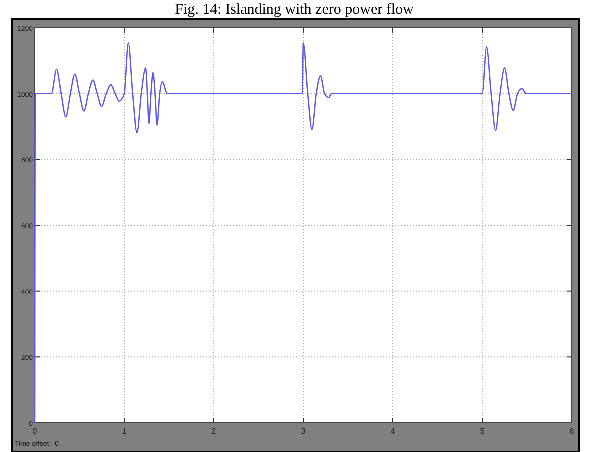  Describe the element at coordinates (303, 431) in the screenshot. I see `x-tick-label: 3` at that location.